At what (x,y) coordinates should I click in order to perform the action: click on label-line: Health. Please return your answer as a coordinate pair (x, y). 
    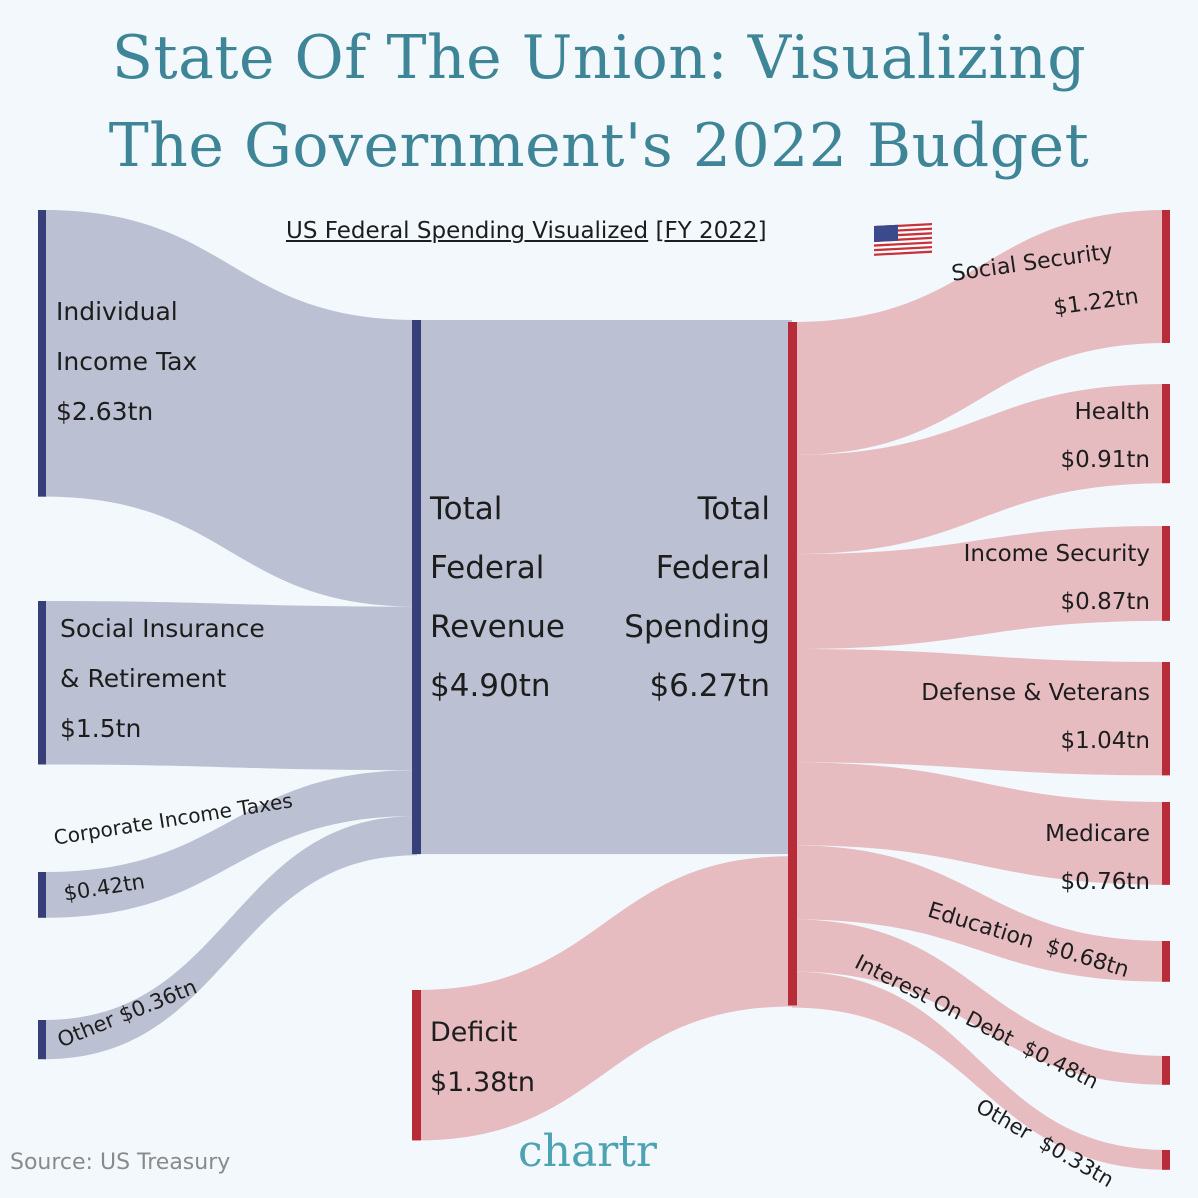
    Looking at the image, I should click on (1112, 412).